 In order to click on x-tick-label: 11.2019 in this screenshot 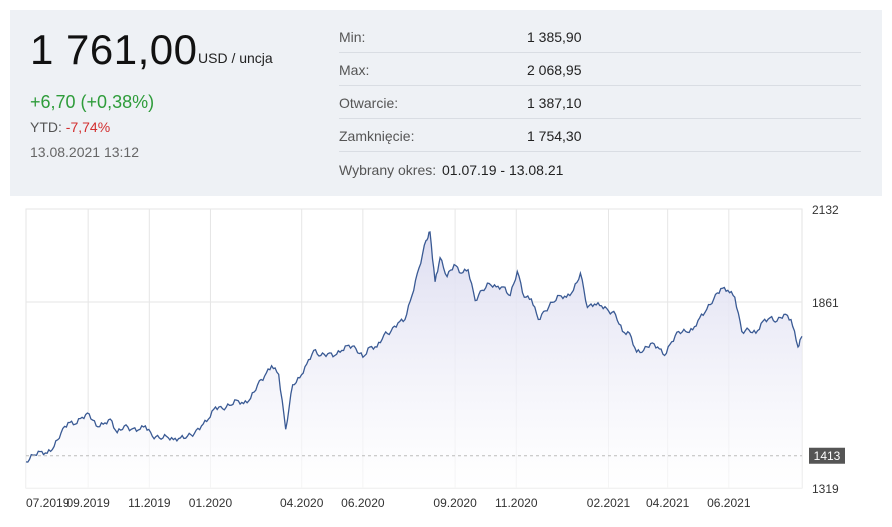, I will do `click(149, 503)`.